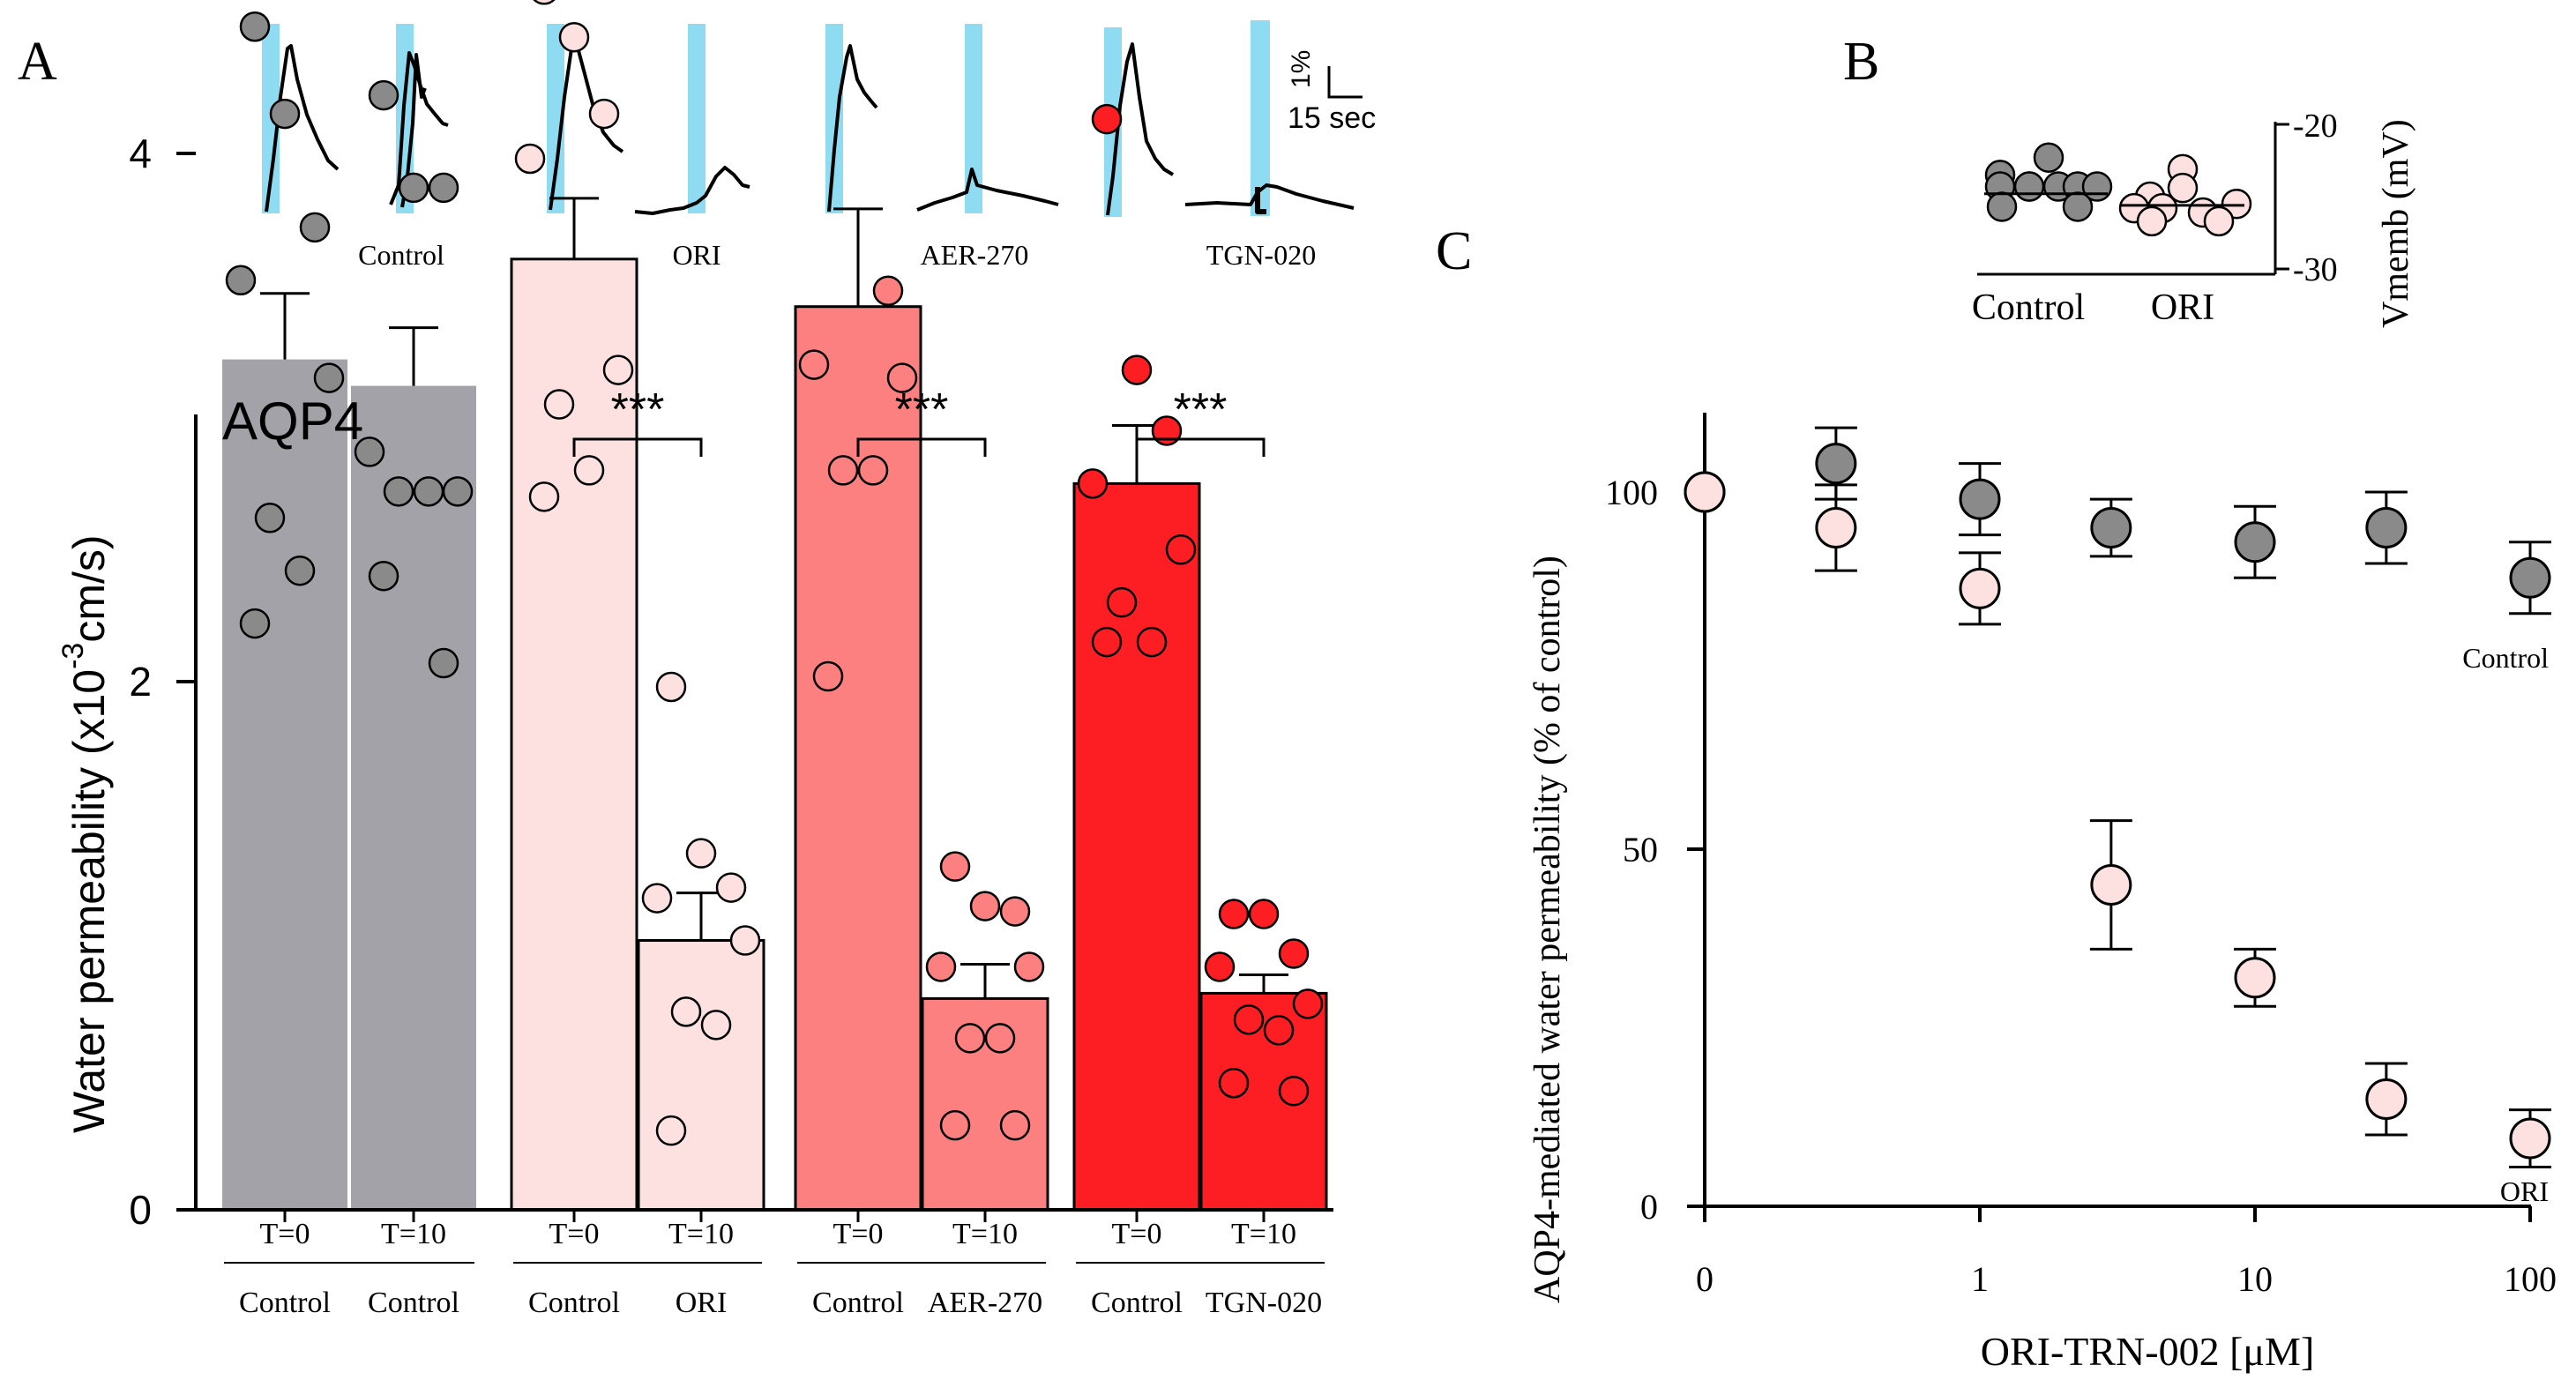  Describe the element at coordinates (2194, 218) in the screenshot. I see `vmemb-panel: -20 -30 Vmemb (mV) Control ORI` at that location.